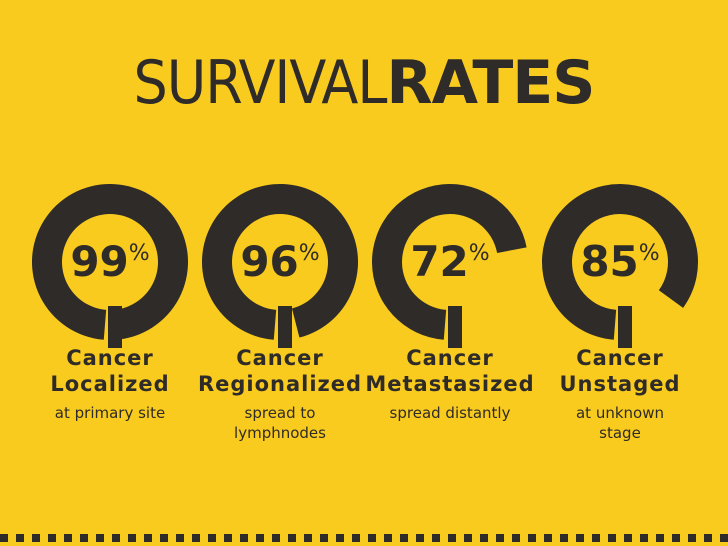 This screenshot has width=728, height=546. I want to click on description: at unknown stage, so click(619, 423).